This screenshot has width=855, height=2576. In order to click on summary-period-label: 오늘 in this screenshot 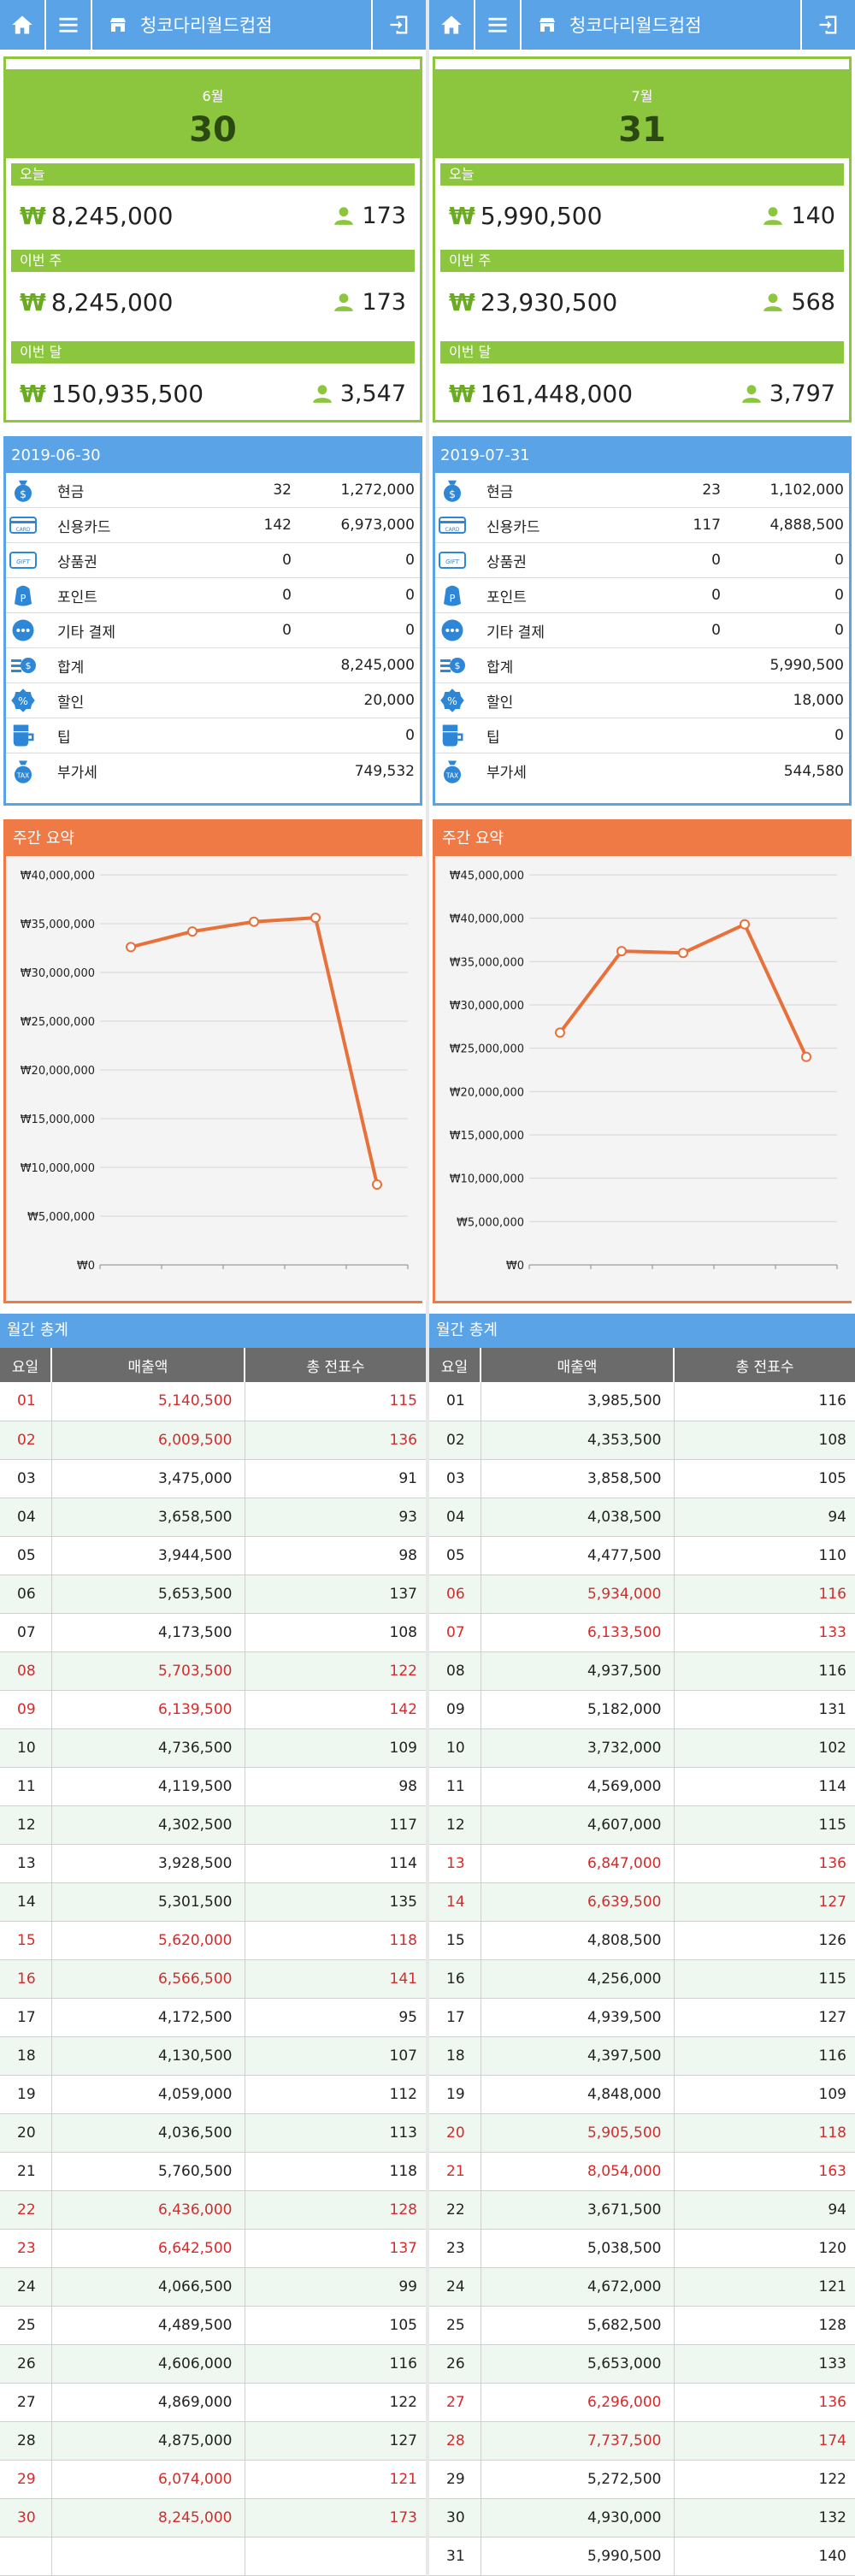, I will do `click(213, 174)`.